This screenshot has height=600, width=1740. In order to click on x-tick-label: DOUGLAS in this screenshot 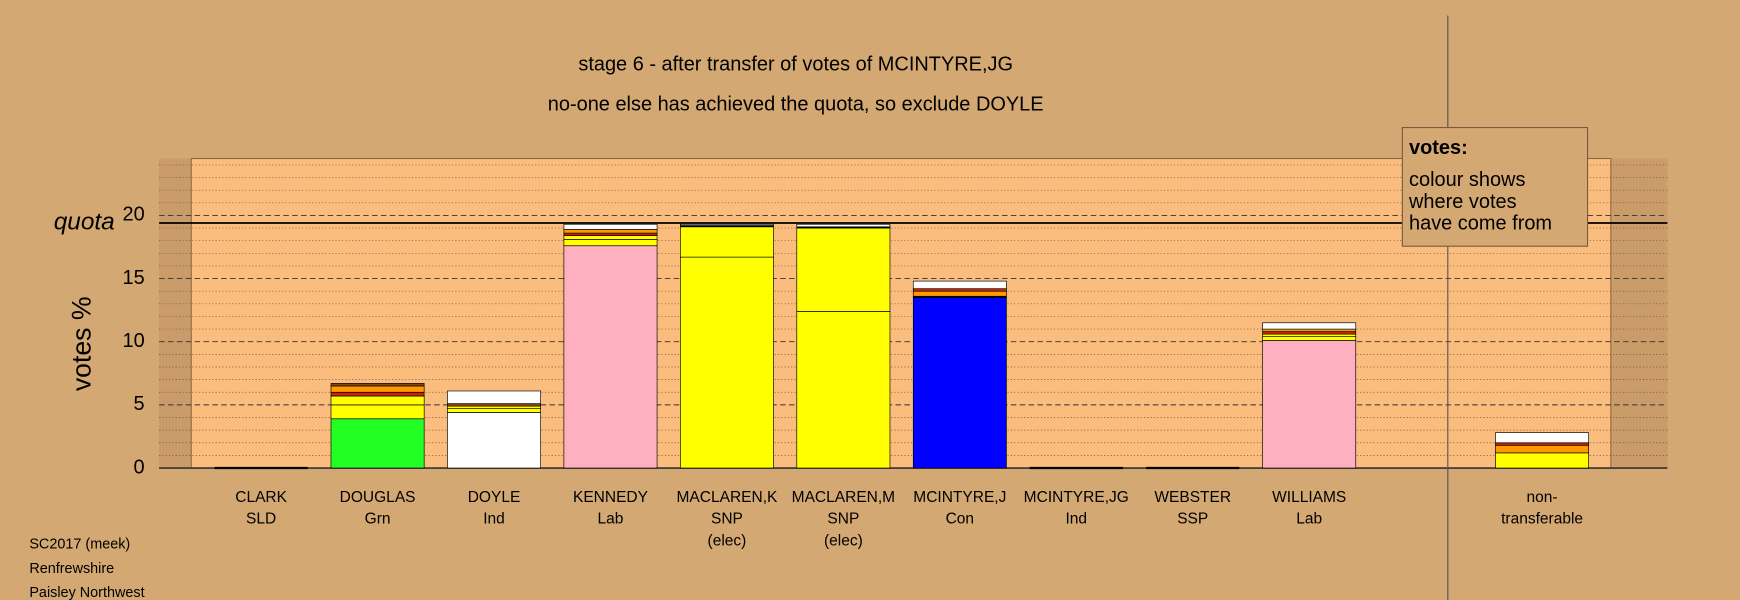, I will do `click(378, 497)`.